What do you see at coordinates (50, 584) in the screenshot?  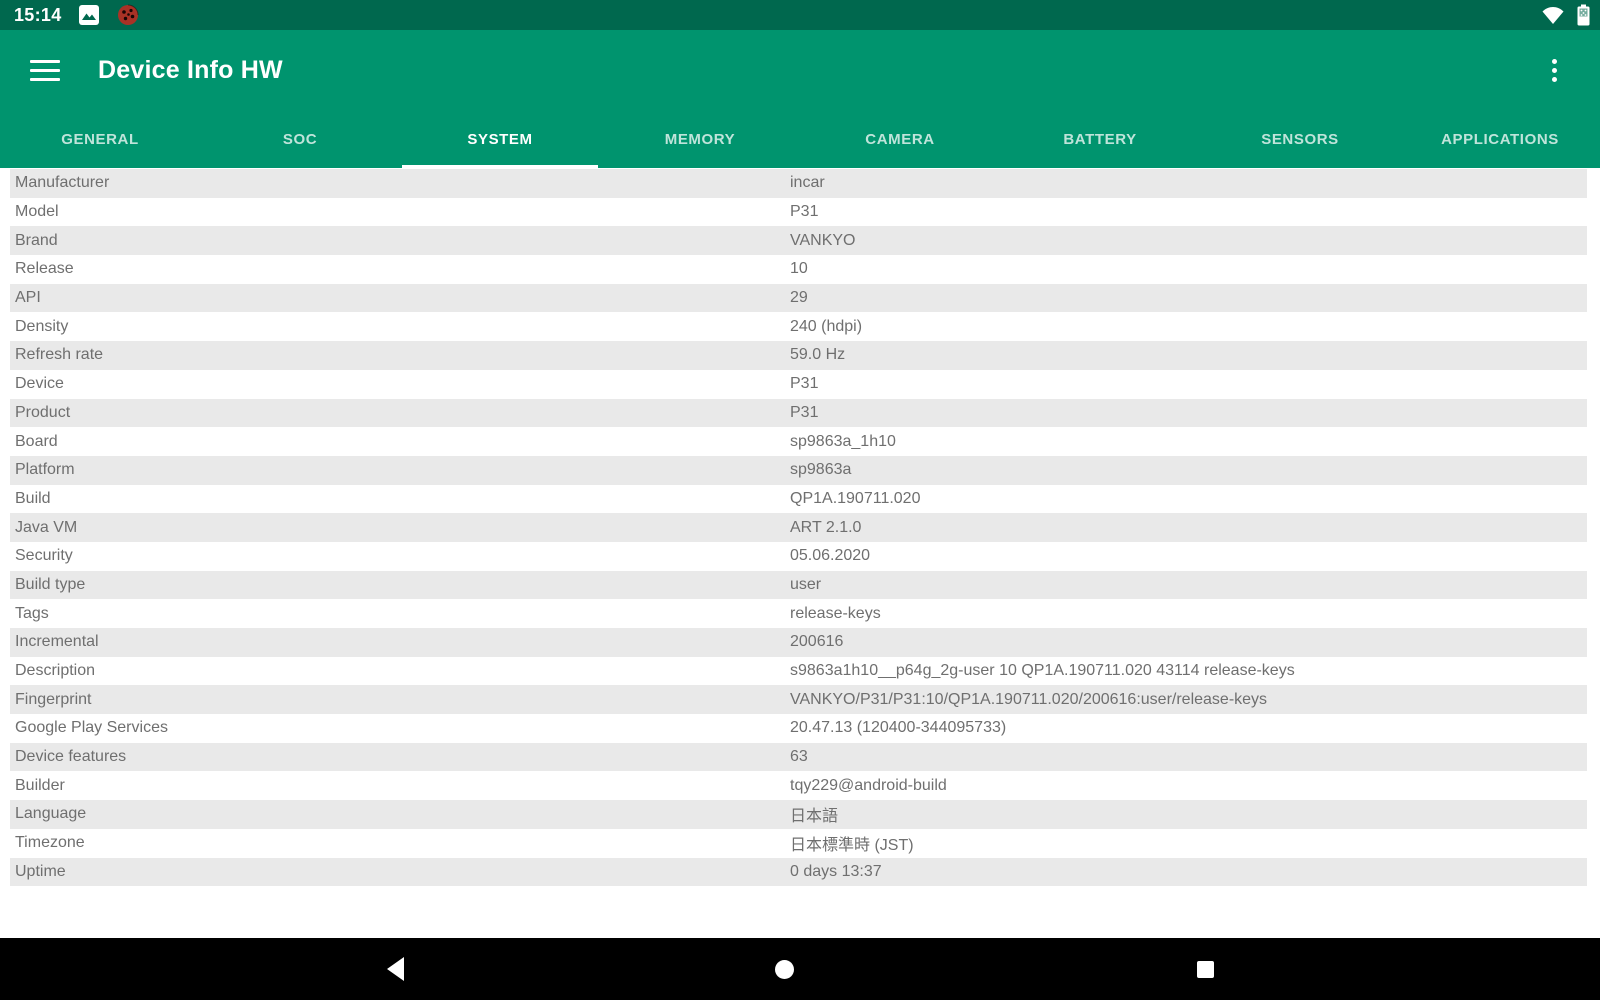 I see `row-label: Build type` at bounding box center [50, 584].